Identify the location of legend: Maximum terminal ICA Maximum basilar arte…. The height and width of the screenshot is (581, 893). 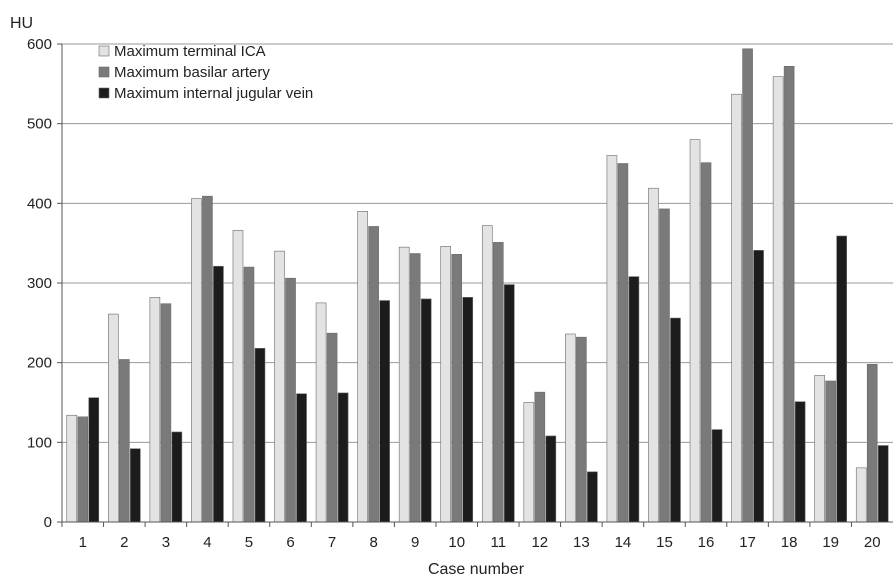
(205, 72).